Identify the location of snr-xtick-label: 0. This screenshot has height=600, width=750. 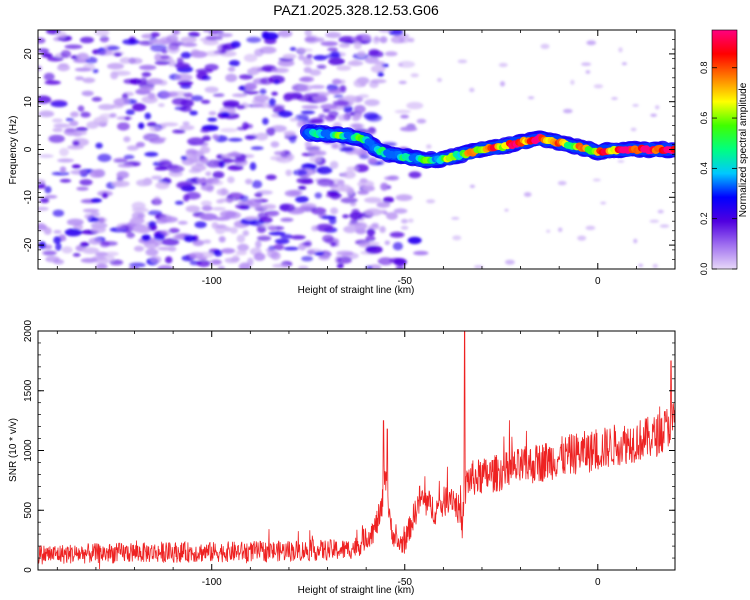
(598, 582).